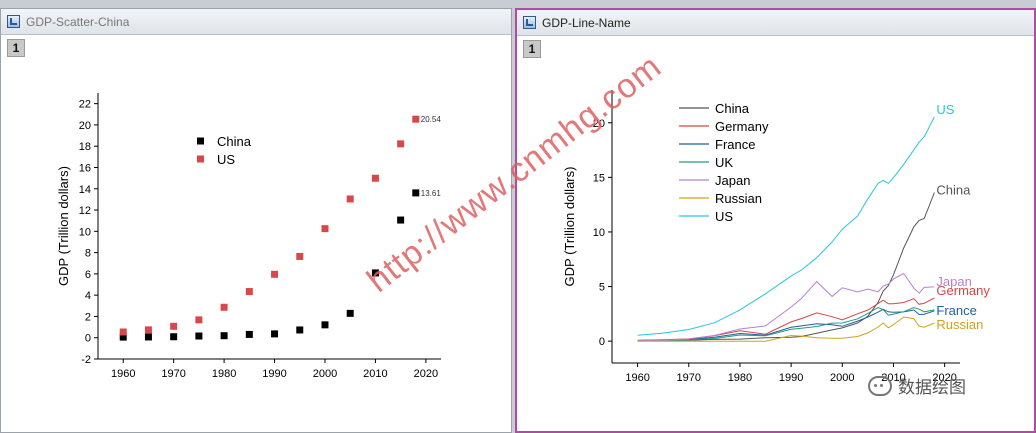 This screenshot has width=1036, height=433. I want to click on series-end-label: Germany, so click(963, 290).